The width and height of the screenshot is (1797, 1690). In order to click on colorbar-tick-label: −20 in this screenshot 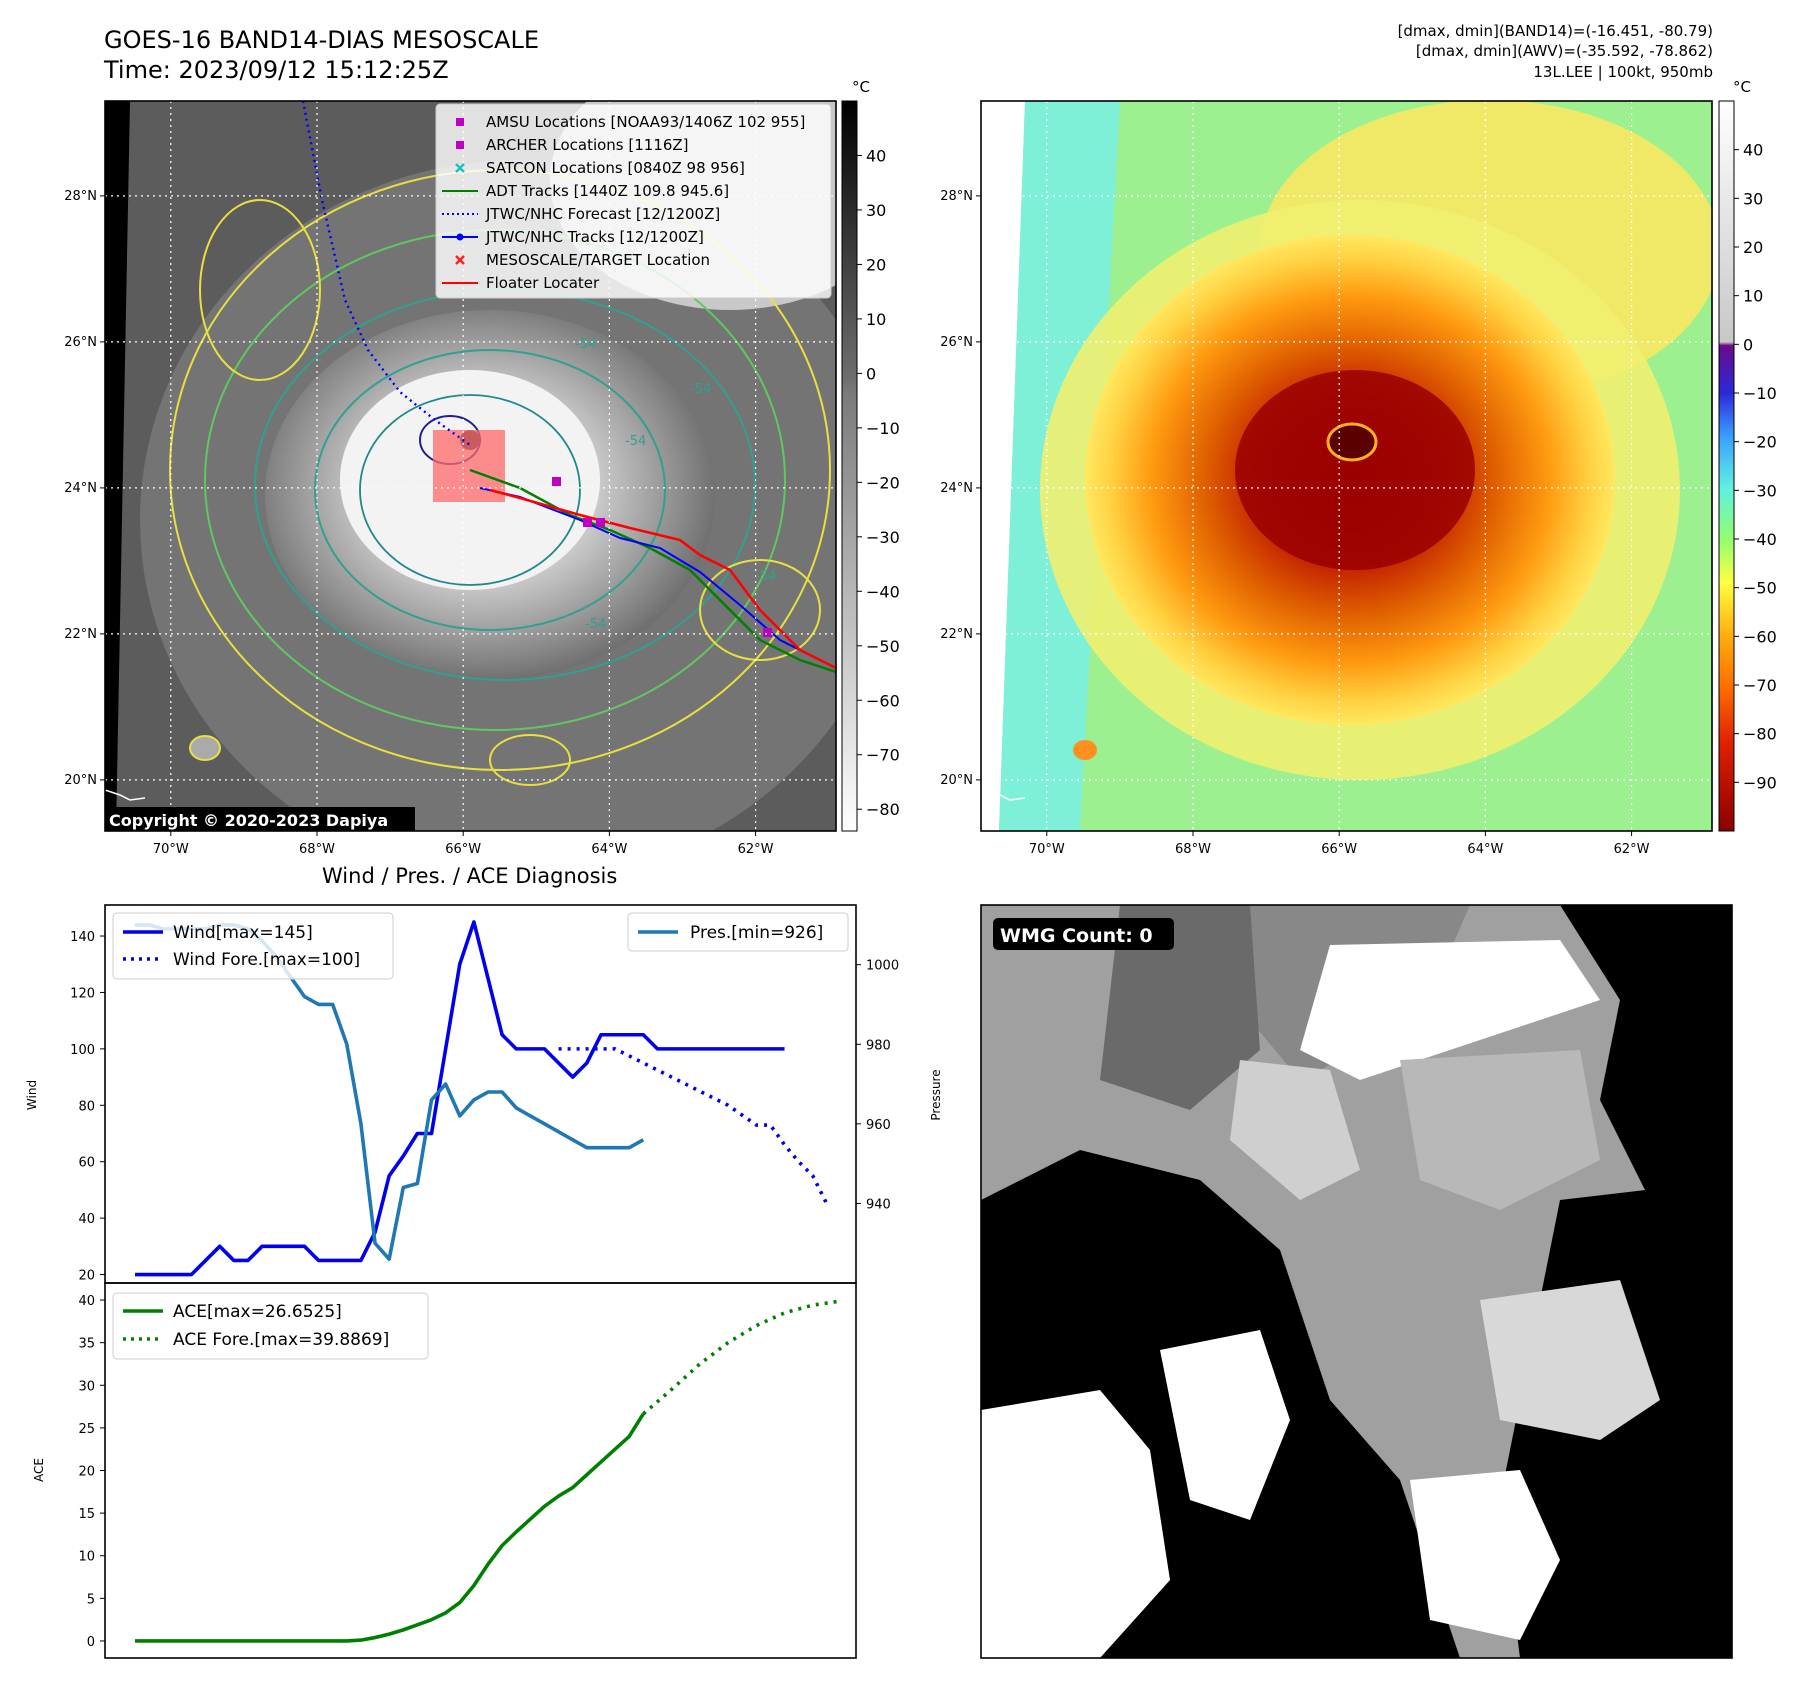, I will do `click(883, 482)`.